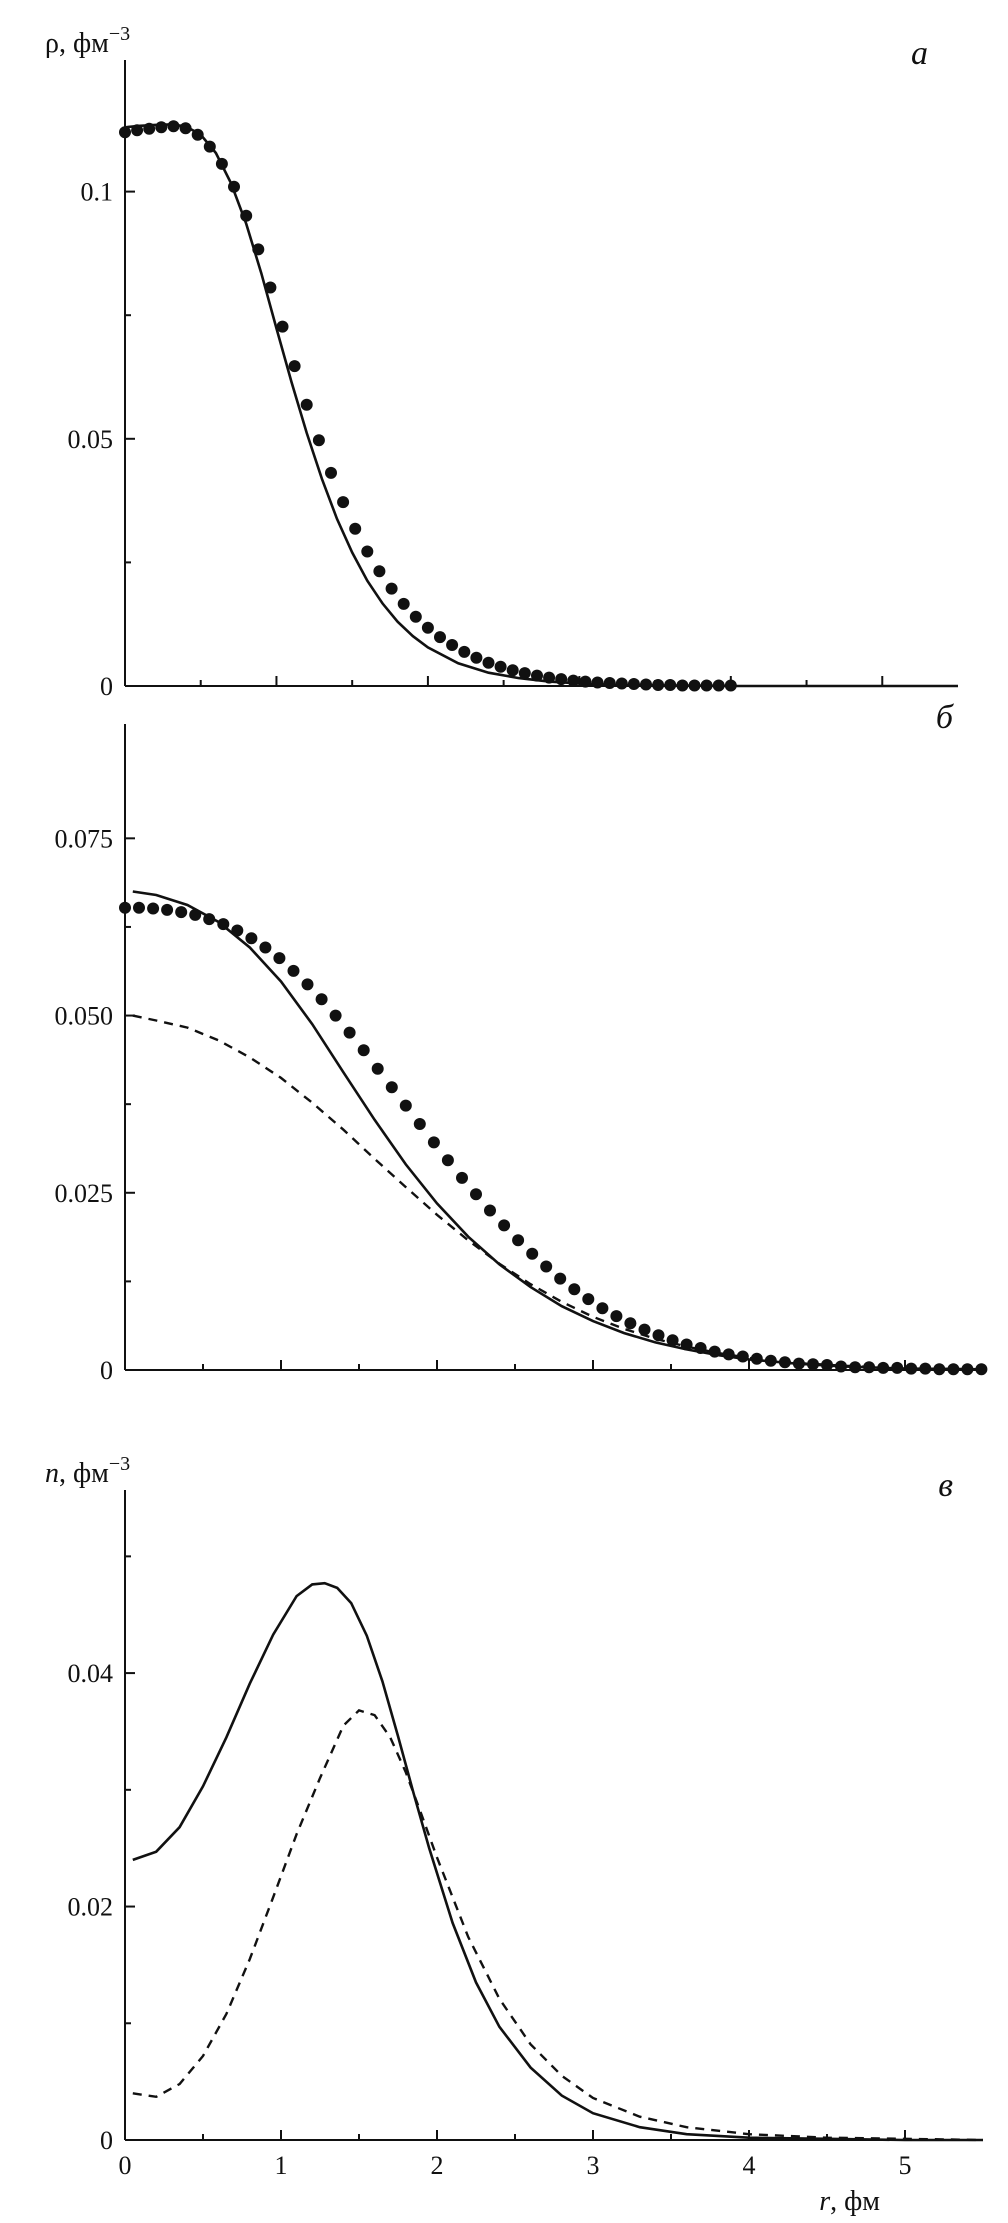 The width and height of the screenshot is (1008, 2223). Describe the element at coordinates (84, 1193) in the screenshot. I see `y-tick-label: 0.025` at that location.